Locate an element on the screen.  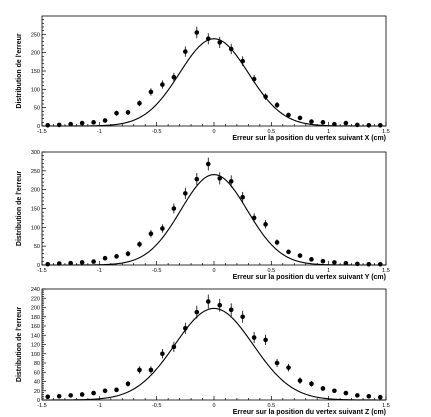
y-tick-label: 40 is located at coordinates (37, 383).